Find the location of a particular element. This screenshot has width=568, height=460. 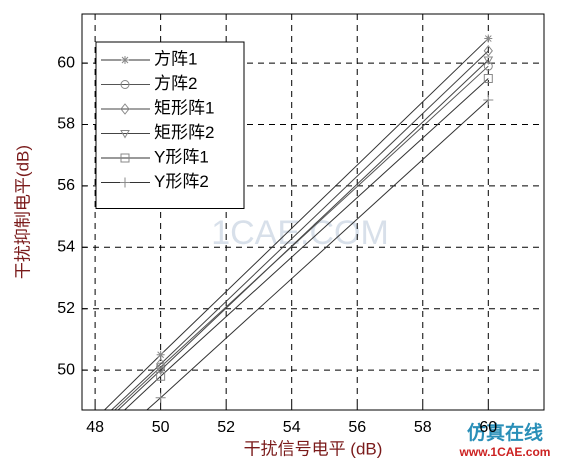

x-tick-label: 60 is located at coordinates (488, 427).